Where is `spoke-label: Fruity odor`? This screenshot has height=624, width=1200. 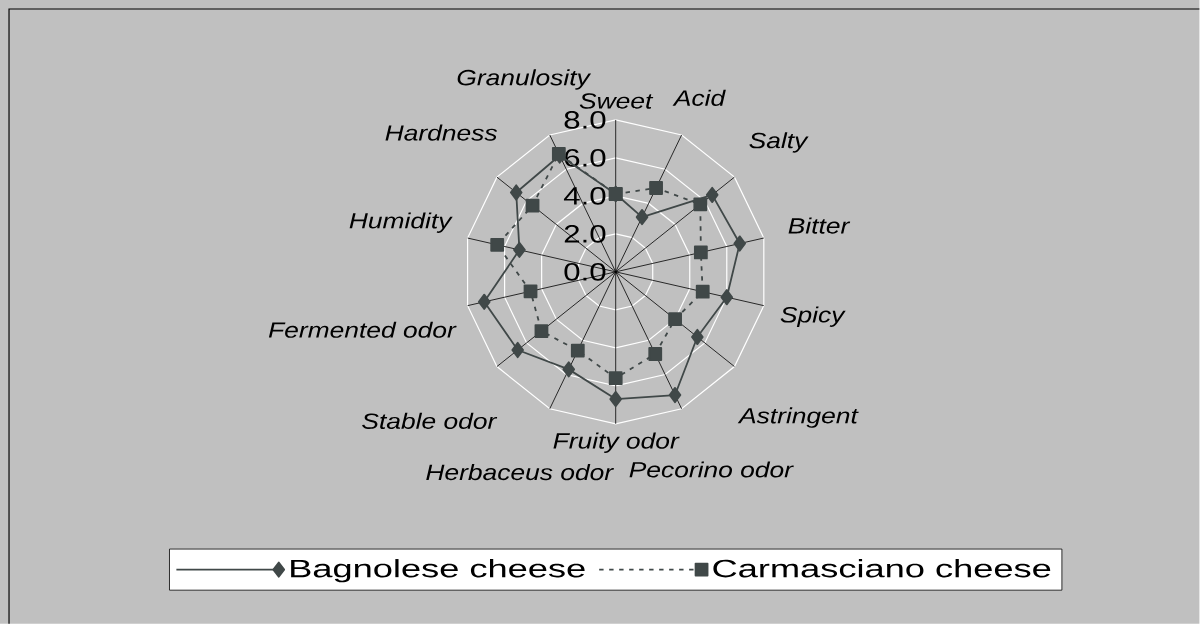
spoke-label: Fruity odor is located at coordinates (616, 442).